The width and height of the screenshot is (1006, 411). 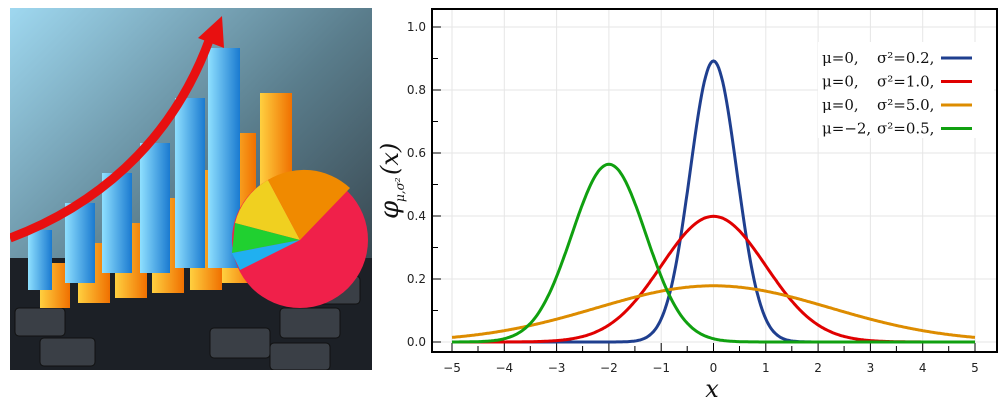 What do you see at coordinates (416, 153) in the screenshot?
I see `y-tick-label: 0.6` at bounding box center [416, 153].